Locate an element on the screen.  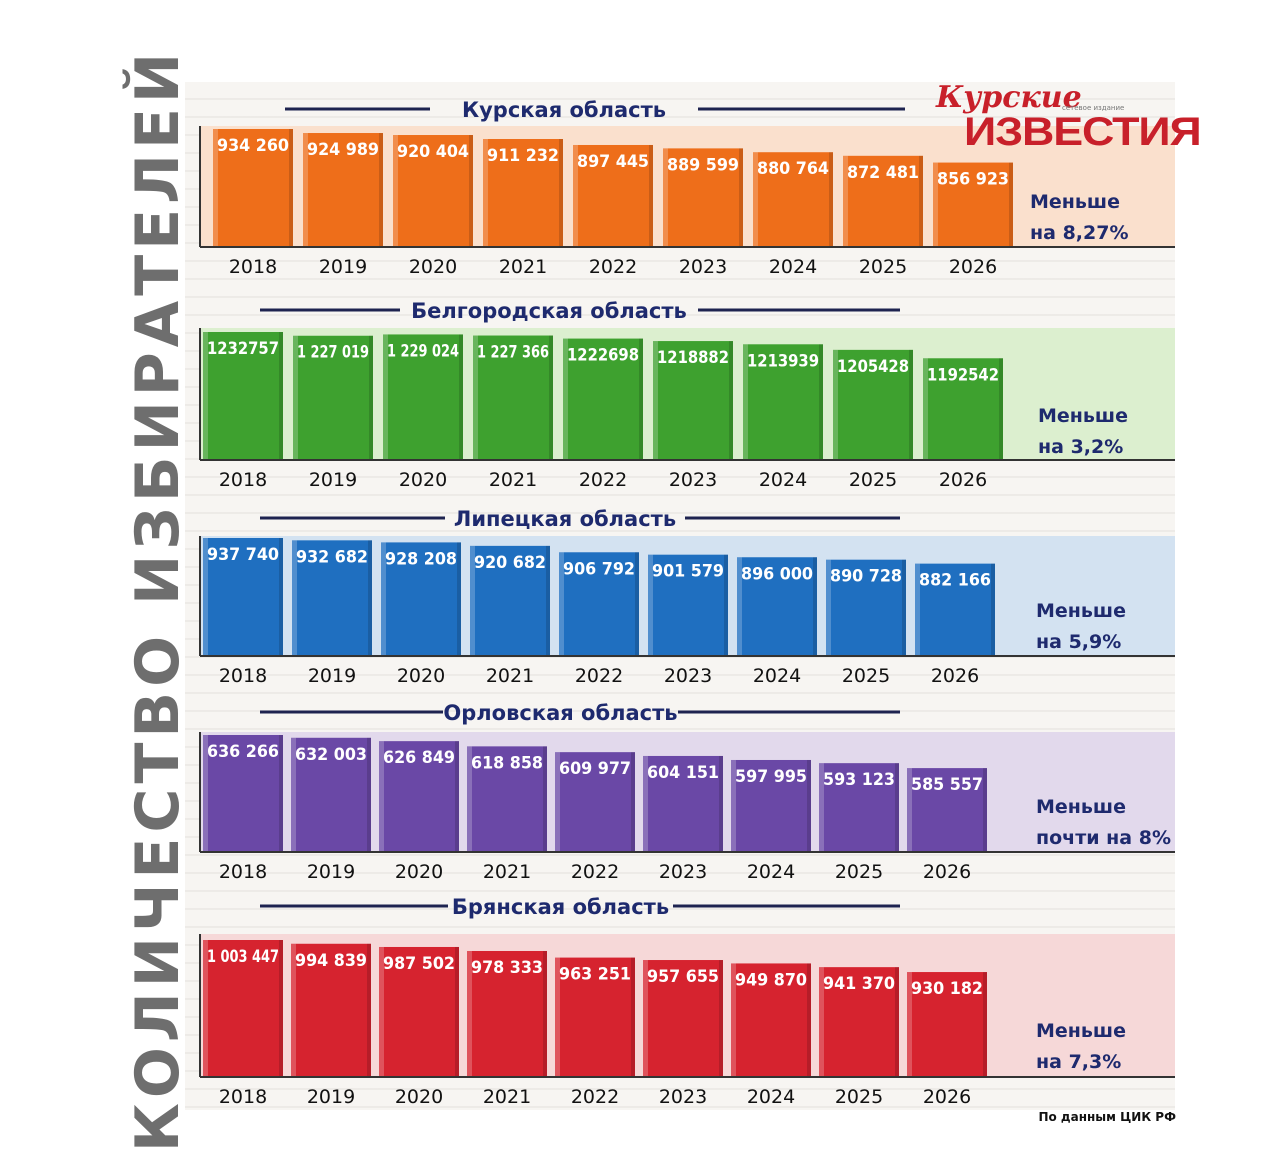
data-label: 911 232 is located at coordinates (523, 156).